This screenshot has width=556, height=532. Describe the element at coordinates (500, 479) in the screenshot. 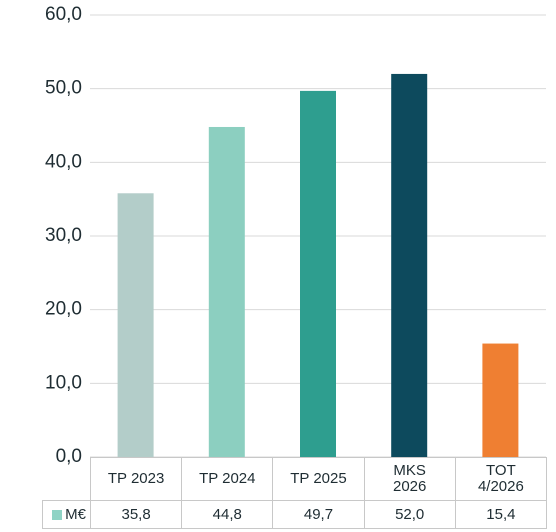

I see `x-tick-label: TOT 4/2026` at that location.